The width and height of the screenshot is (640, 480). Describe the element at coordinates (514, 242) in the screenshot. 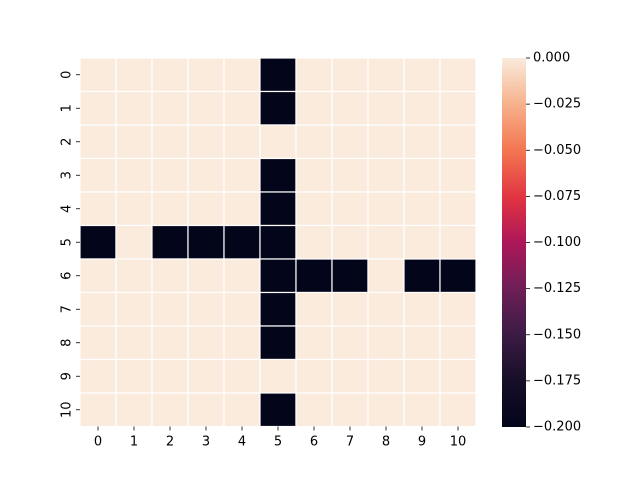

I see `colorbar-gradient` at that location.